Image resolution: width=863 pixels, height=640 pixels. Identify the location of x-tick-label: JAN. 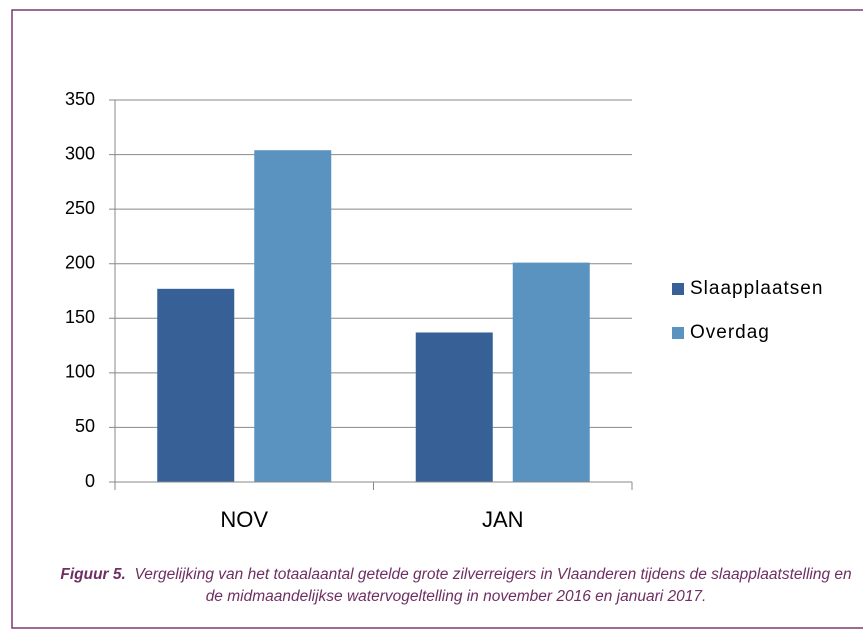
(503, 519).